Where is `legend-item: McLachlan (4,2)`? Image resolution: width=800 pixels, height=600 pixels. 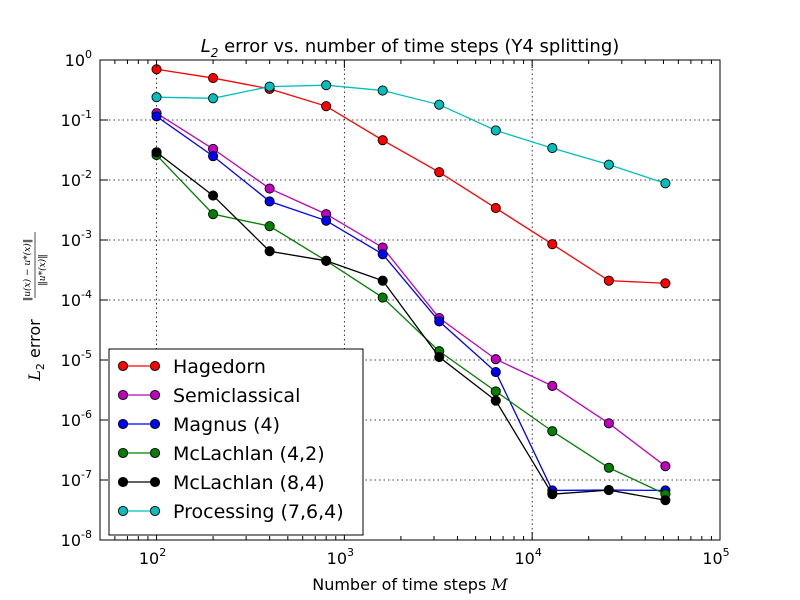 legend-item: McLachlan (4,2) is located at coordinates (221, 454).